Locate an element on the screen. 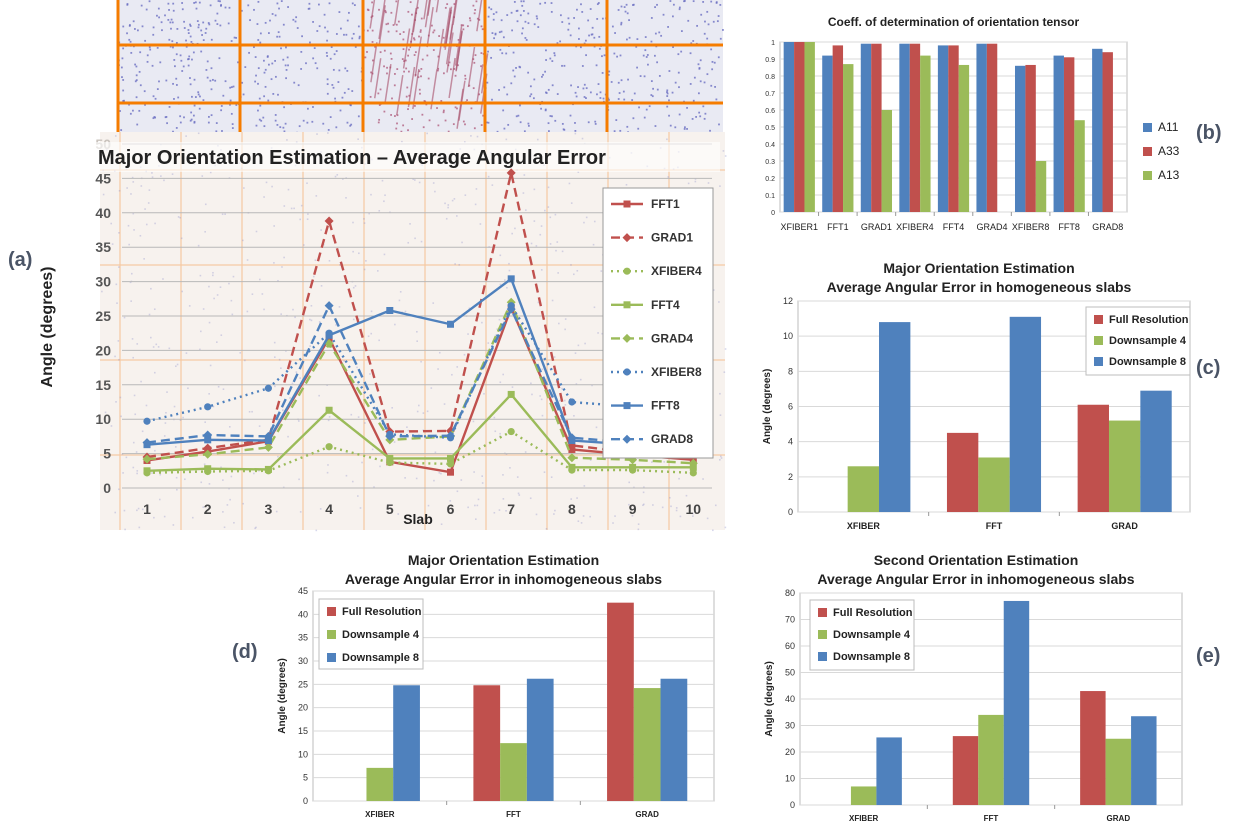 This screenshot has height=829, width=1250. x-tick-label: GRAD1 is located at coordinates (876, 227).